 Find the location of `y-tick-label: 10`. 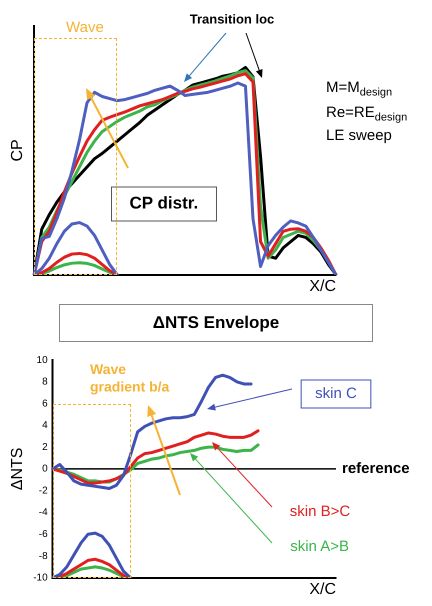

y-tick-label: 10 is located at coordinates (42, 360).